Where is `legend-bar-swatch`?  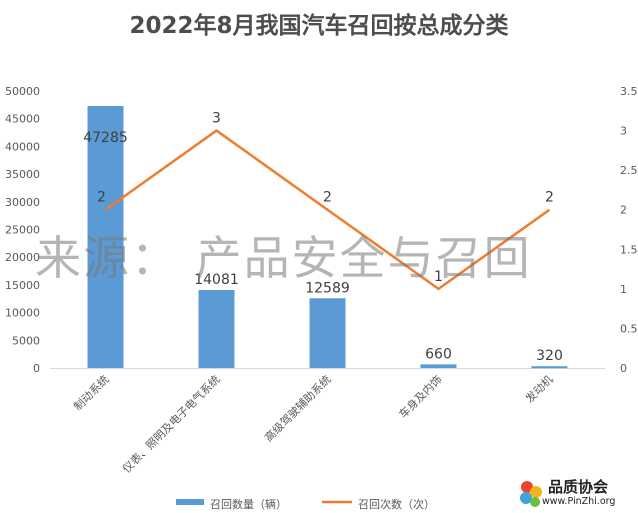
legend-bar-swatch is located at coordinates (190, 502).